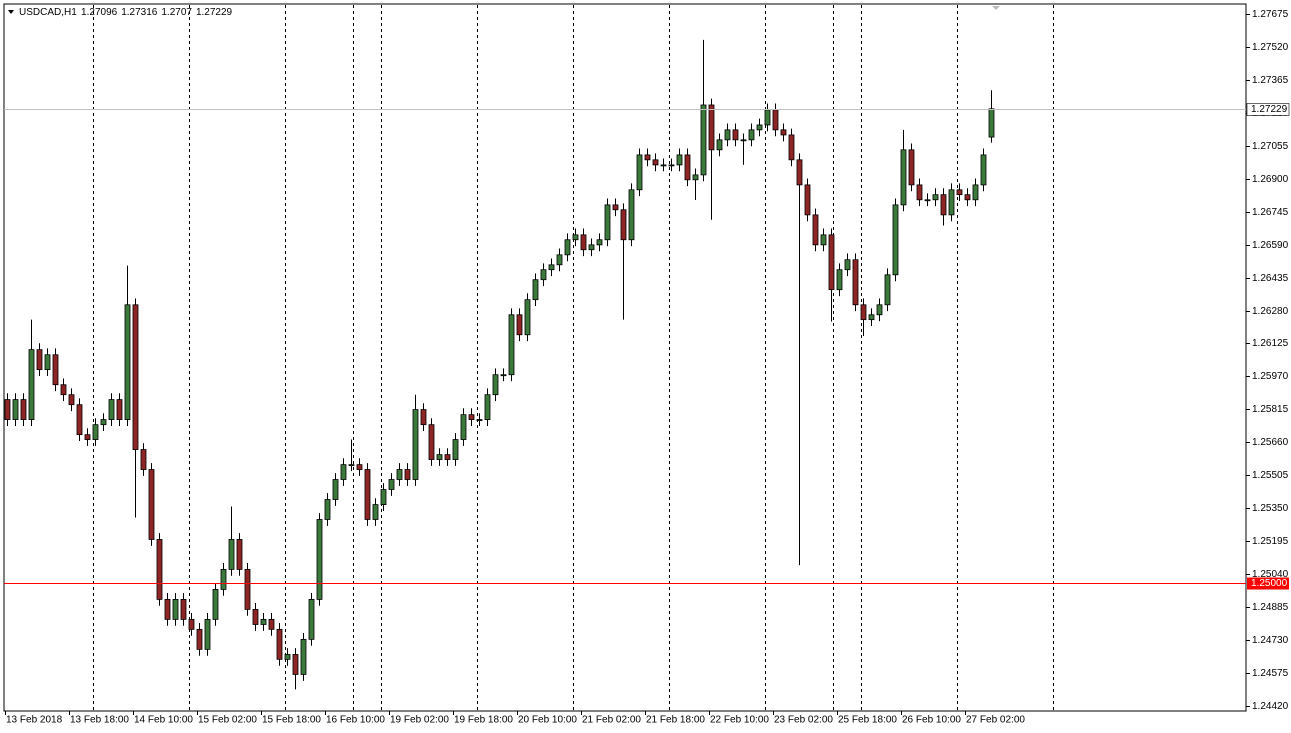 Image resolution: width=1291 pixels, height=733 pixels. Describe the element at coordinates (1270, 343) in the screenshot. I see `y-tick-label: 1.26125` at that location.